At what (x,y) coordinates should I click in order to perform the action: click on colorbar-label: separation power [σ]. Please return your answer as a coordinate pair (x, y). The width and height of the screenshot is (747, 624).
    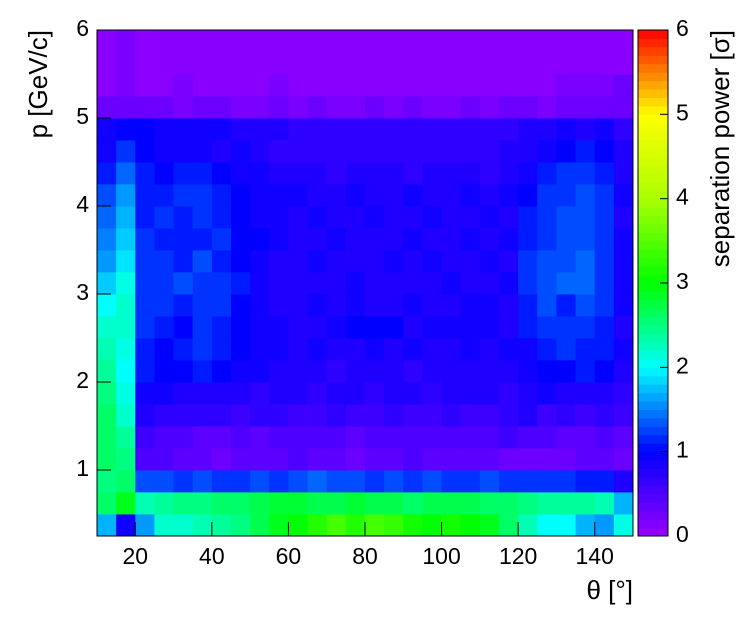
    Looking at the image, I should click on (720, 148).